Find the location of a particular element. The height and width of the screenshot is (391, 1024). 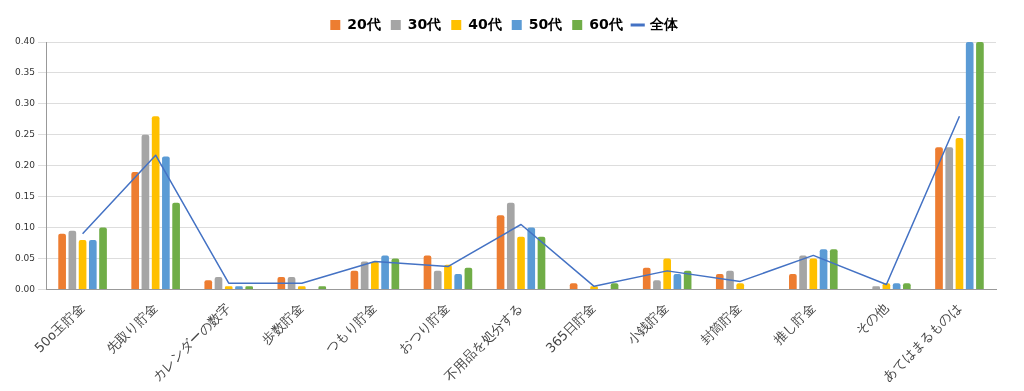

y-tick-label: 0.10 is located at coordinates (25, 226).